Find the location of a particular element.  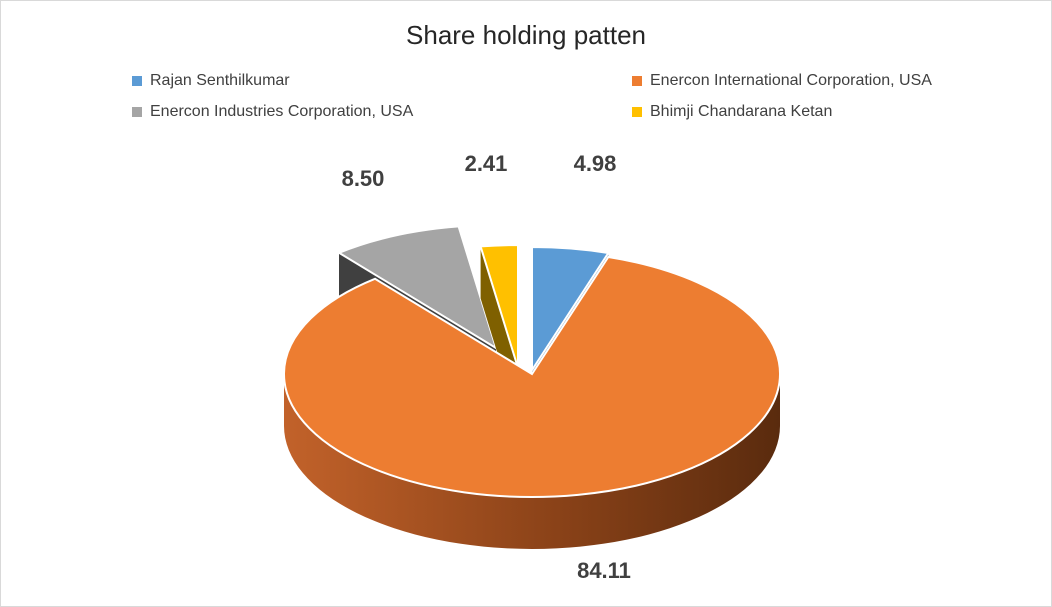

legend-item-enercon-international: Enercon International Corporation, USA is located at coordinates (782, 81).